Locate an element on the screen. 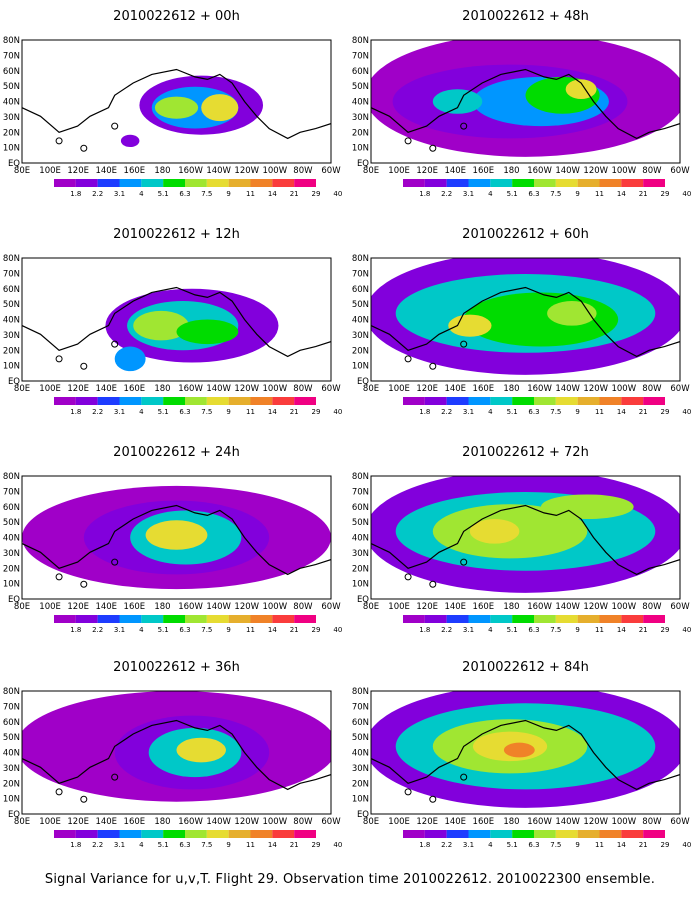  panel-title: 2010022612 + 48h is located at coordinates (525, 16).